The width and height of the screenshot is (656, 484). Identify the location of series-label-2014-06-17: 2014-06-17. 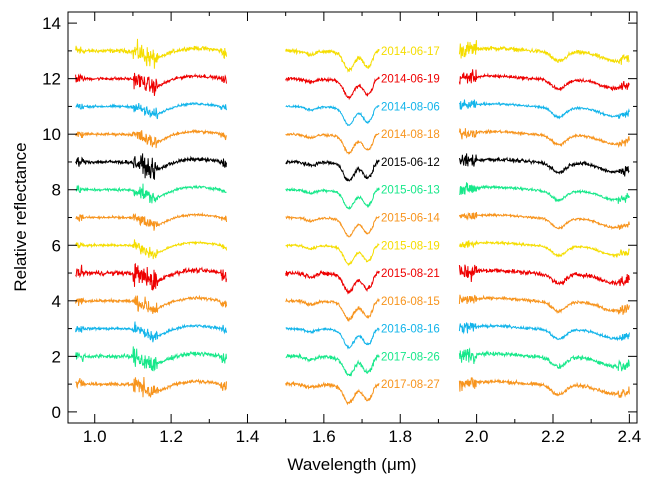
(410, 52).